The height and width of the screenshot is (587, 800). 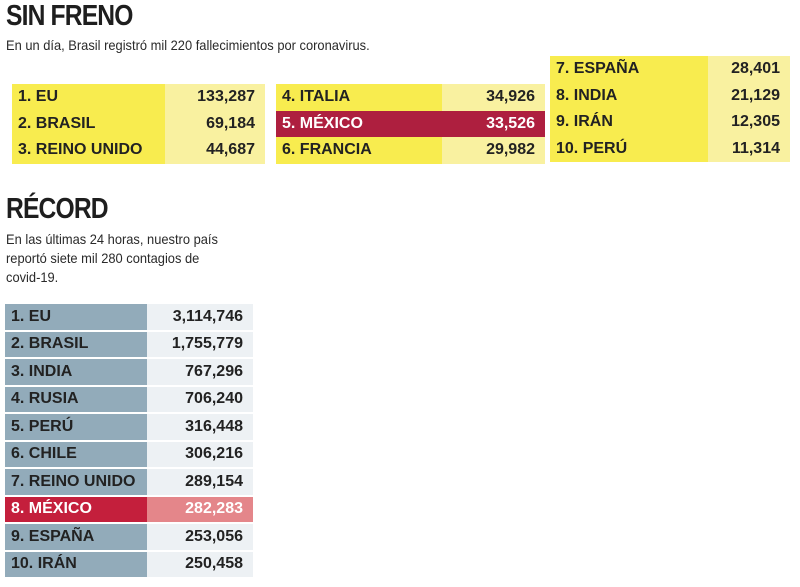 I want to click on table-row: 7. ESPAÑA 28,401, so click(x=670, y=69).